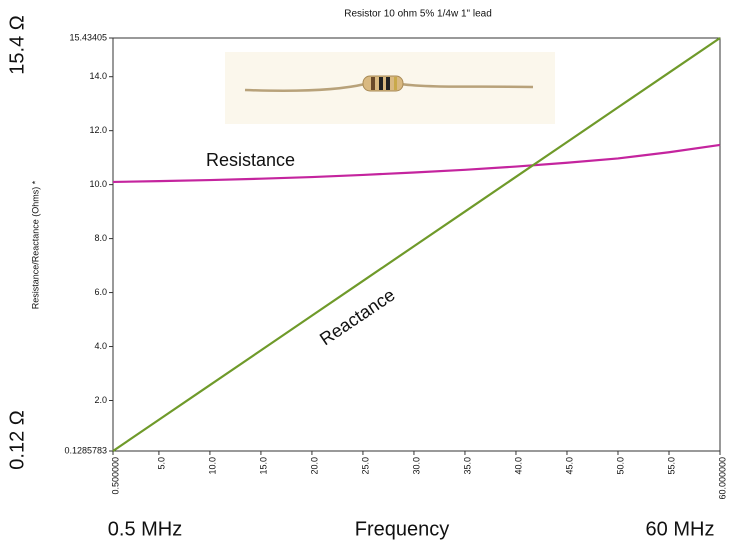 Image resolution: width=732 pixels, height=544 pixels. I want to click on y-tick-label: 2.0, so click(100, 400).